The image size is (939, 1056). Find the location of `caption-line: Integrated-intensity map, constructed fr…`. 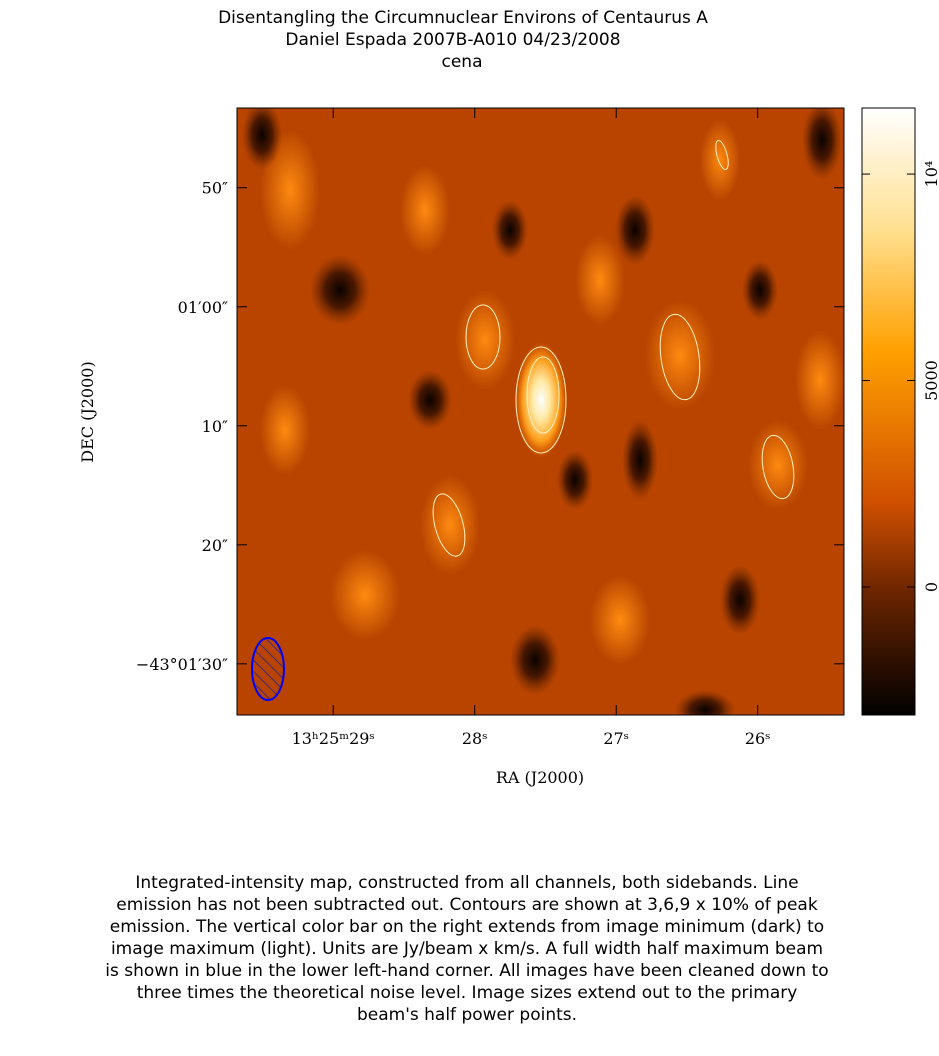

caption-line: Integrated-intensity map, constructed fr… is located at coordinates (466, 883).